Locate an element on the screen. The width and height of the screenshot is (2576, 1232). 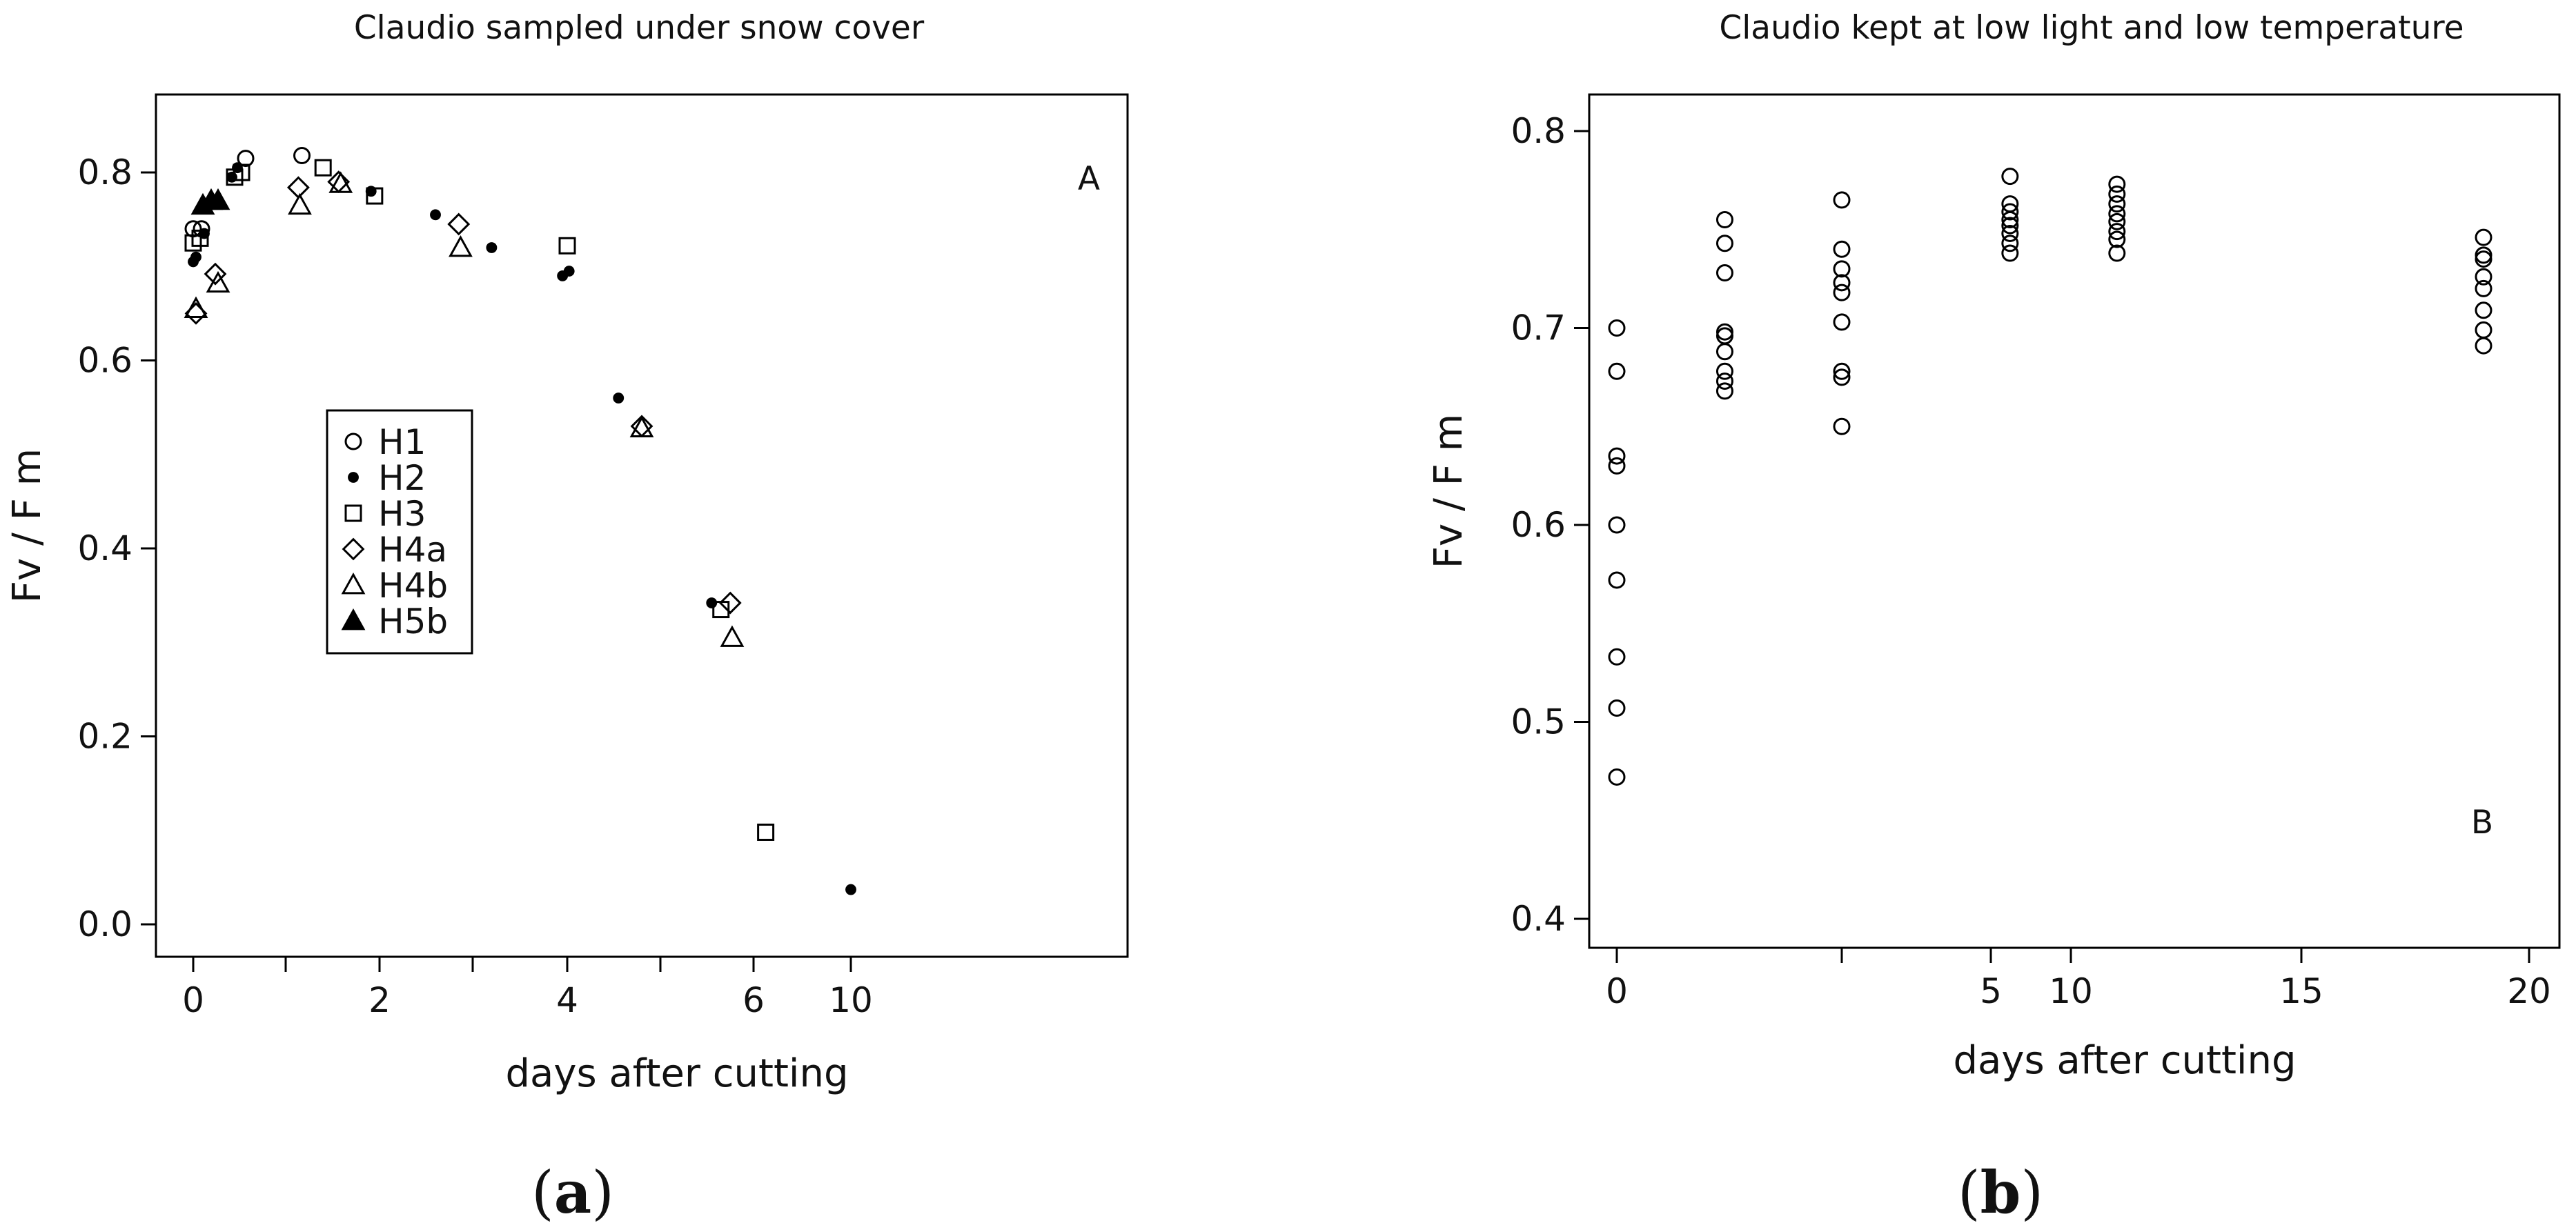
chart-a-y-tick-label: 0.4 is located at coordinates (104, 548).